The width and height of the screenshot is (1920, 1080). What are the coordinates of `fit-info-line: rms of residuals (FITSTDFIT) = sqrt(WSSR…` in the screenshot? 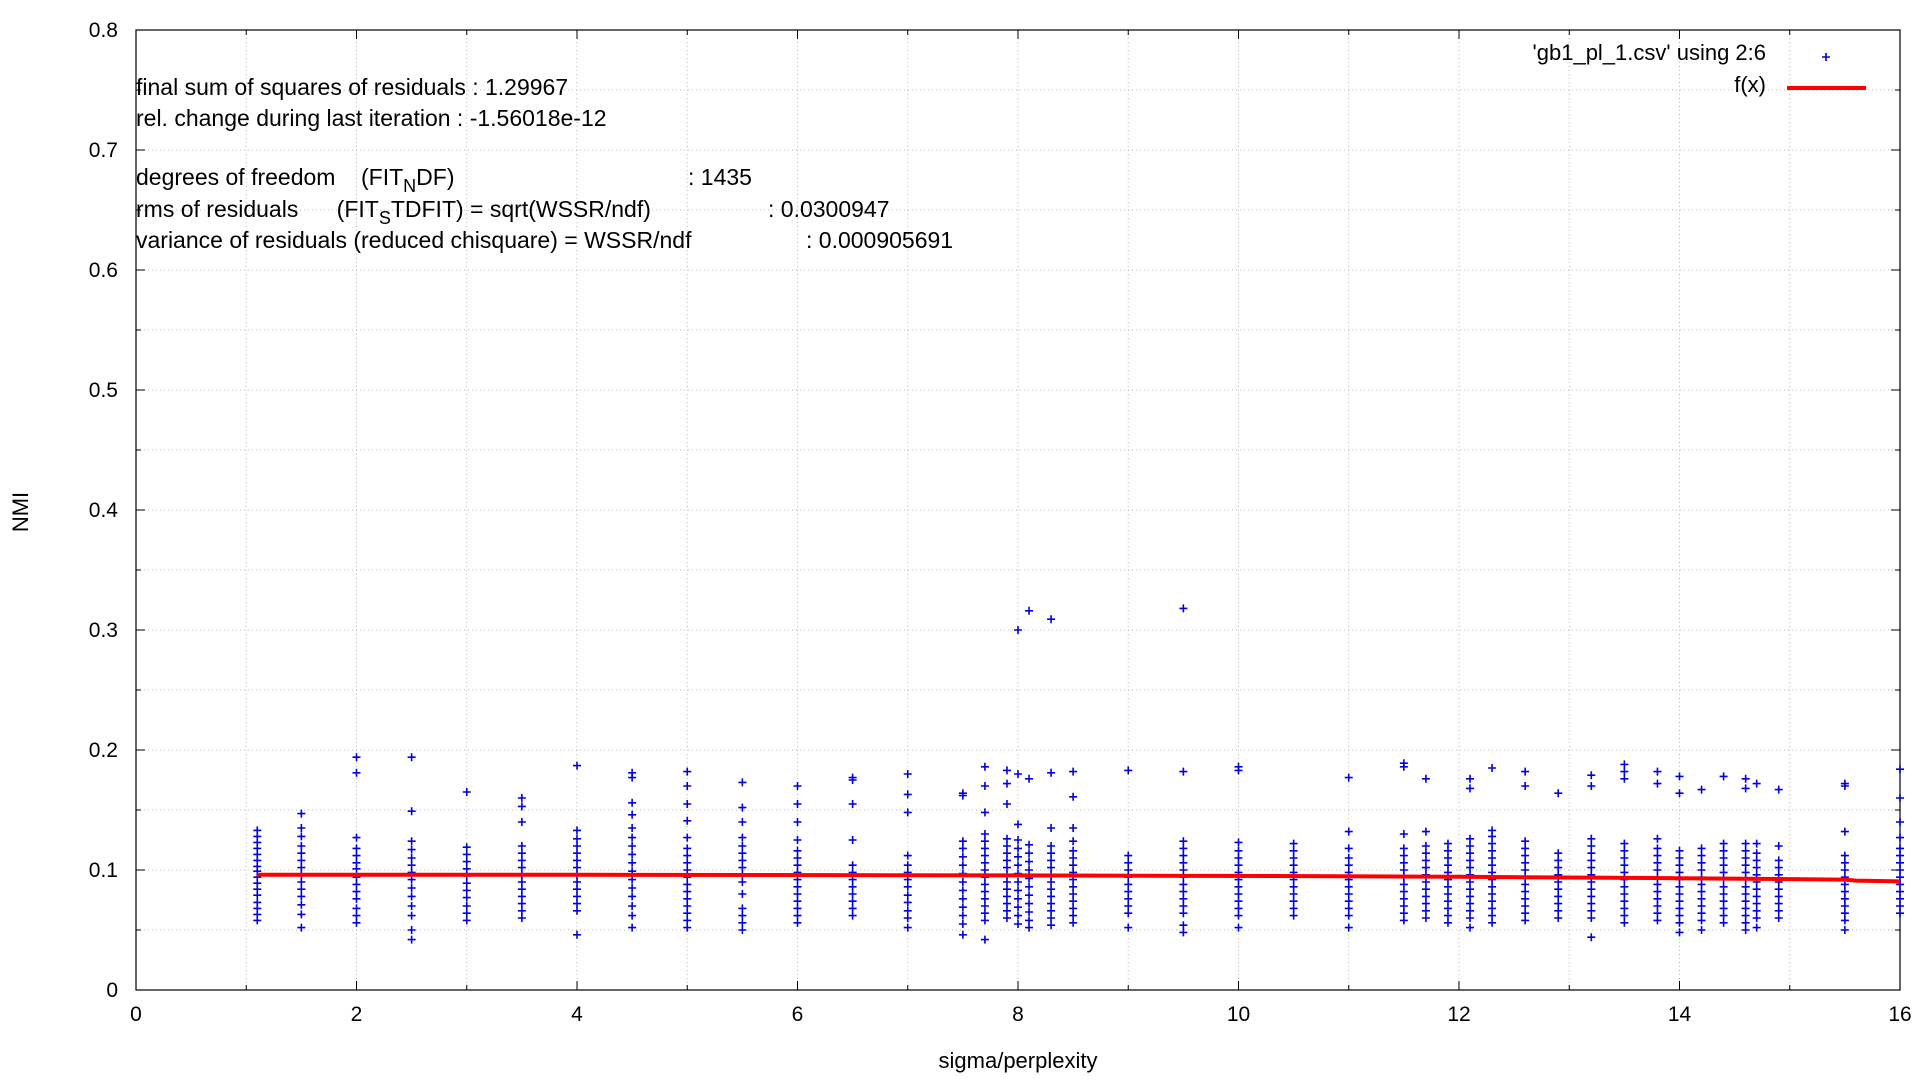 It's located at (393, 212).